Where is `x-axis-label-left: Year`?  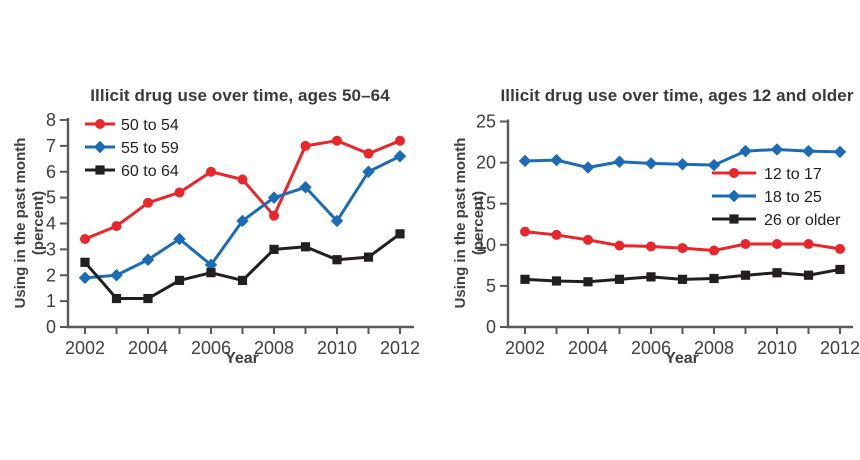
x-axis-label-left: Year is located at coordinates (242, 358).